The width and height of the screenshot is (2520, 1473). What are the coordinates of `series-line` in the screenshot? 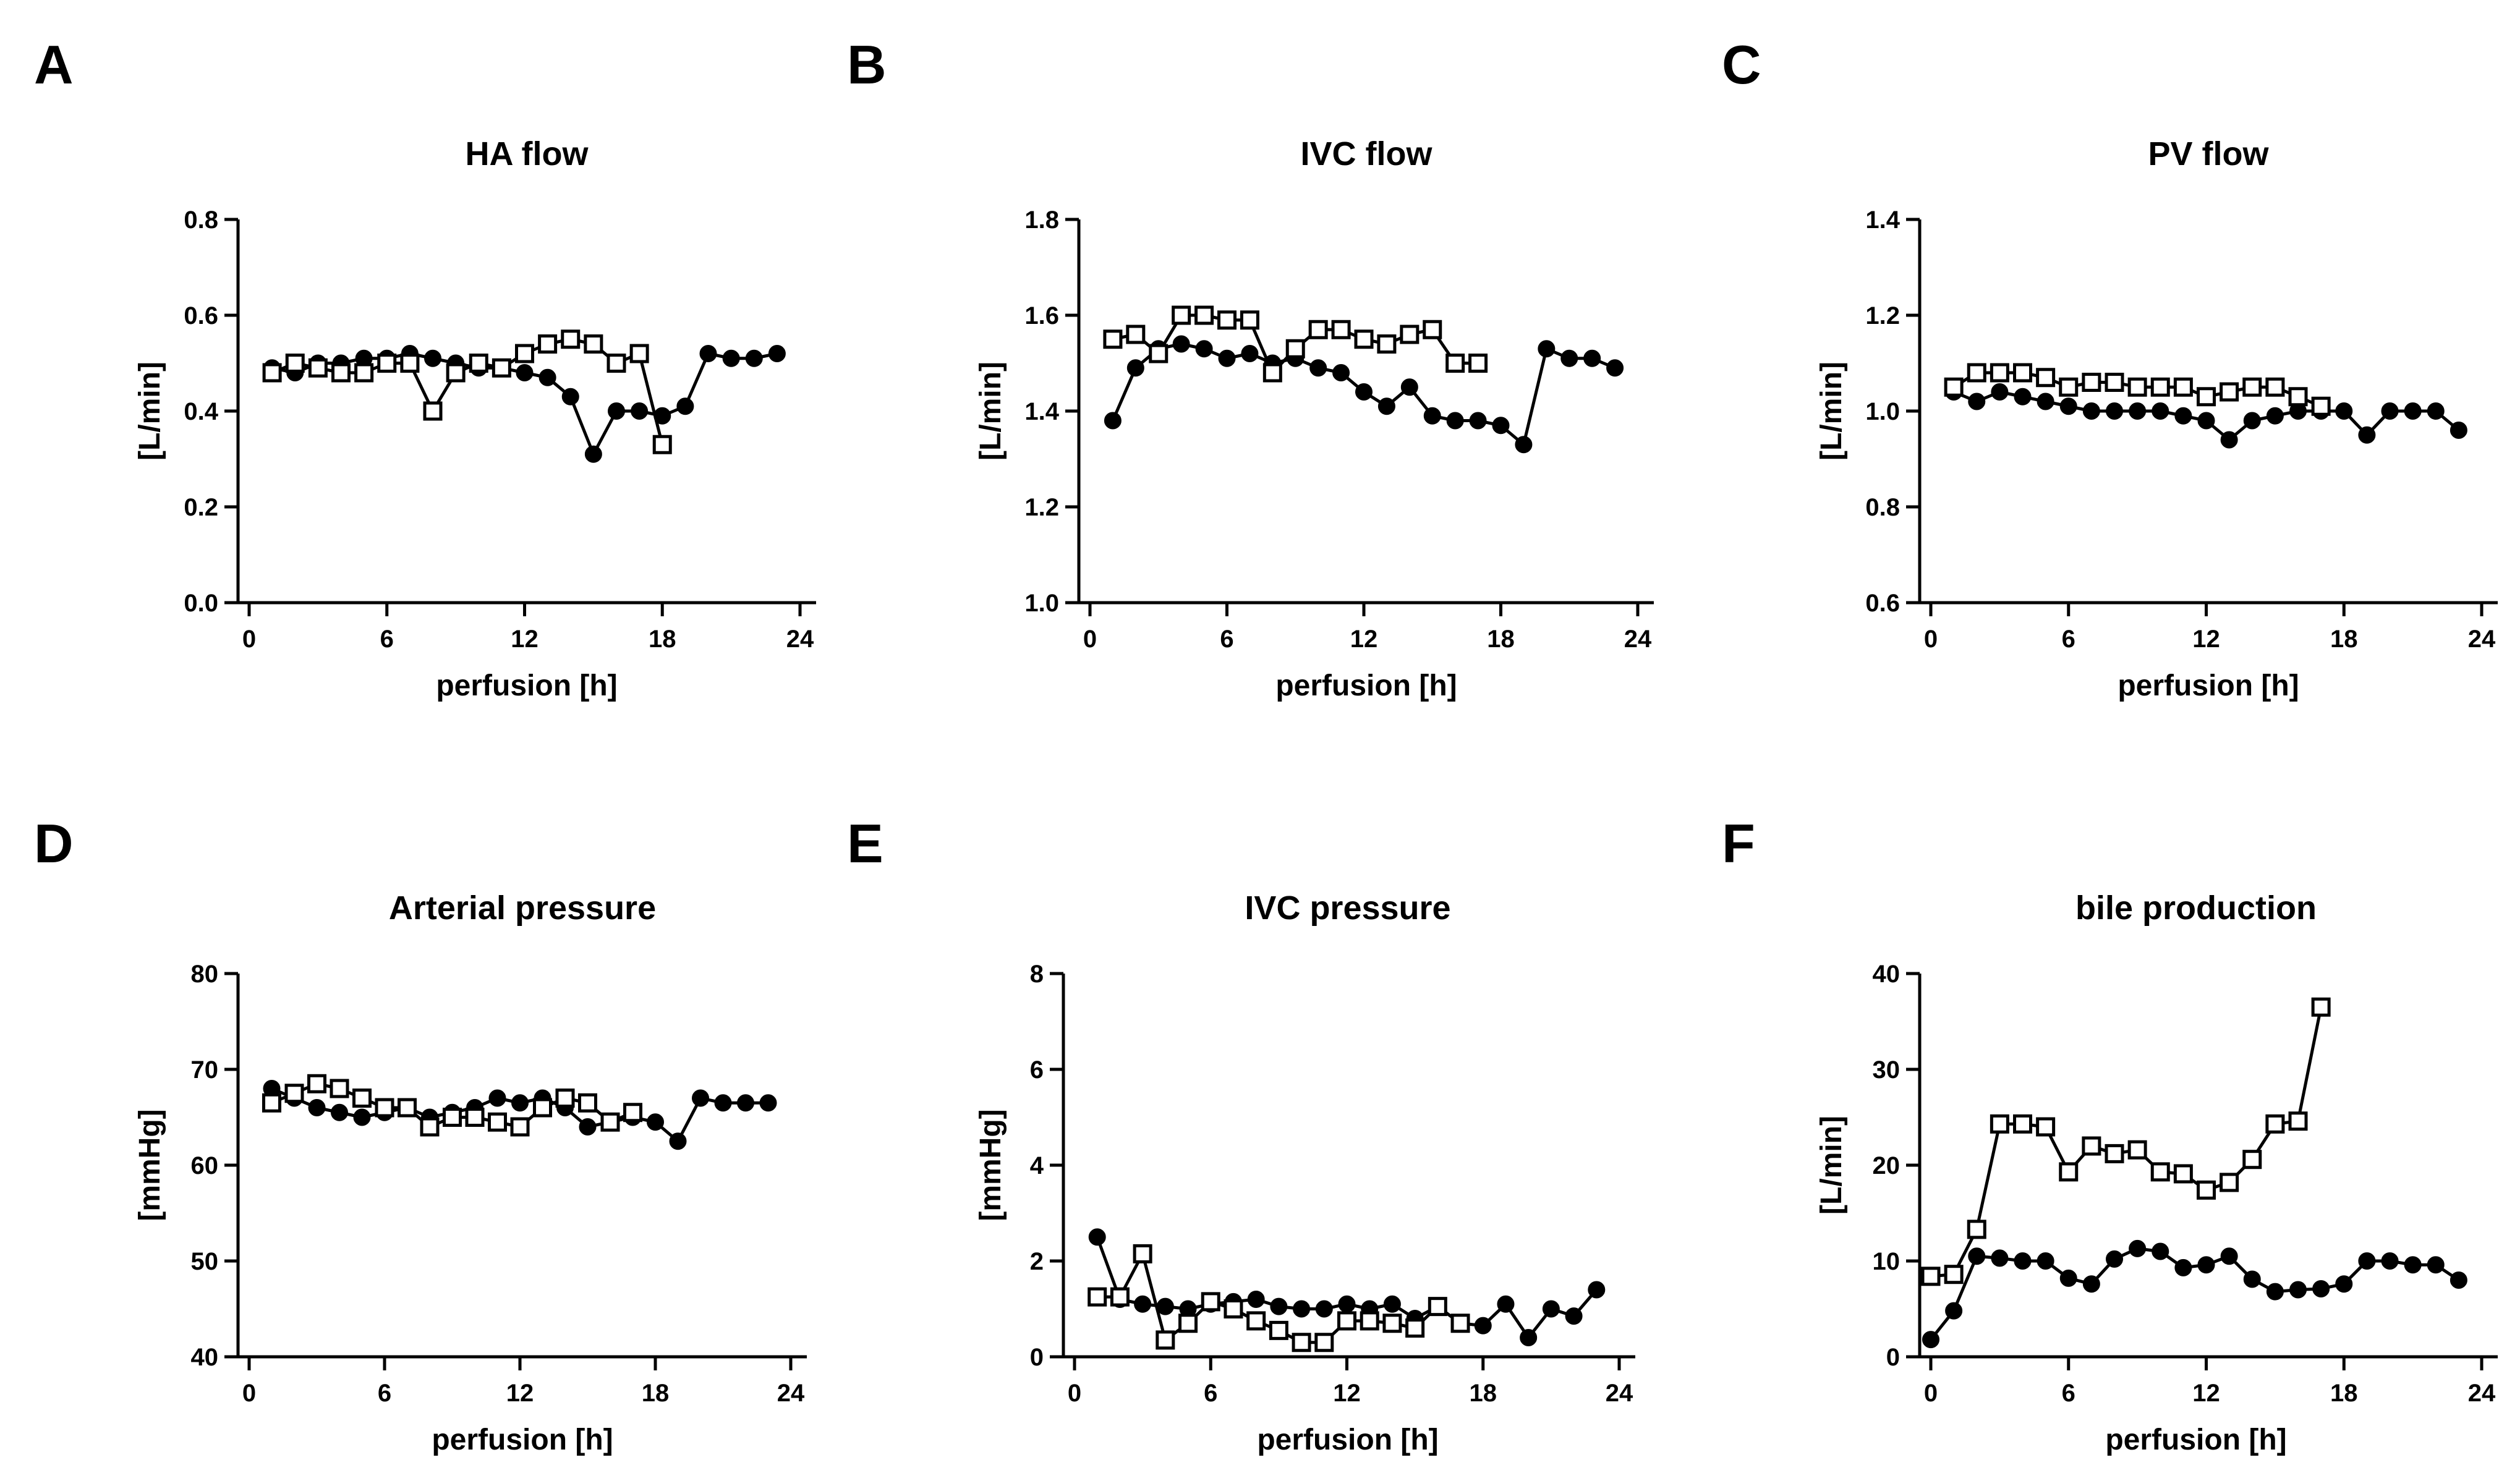 It's located at (2126, 1142).